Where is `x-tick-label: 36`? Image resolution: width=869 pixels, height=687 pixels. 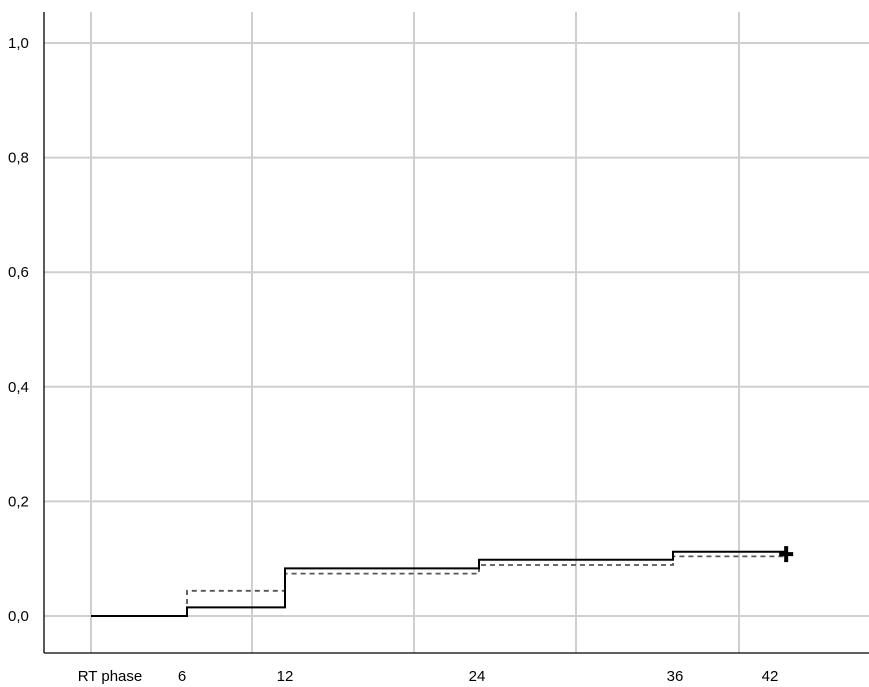
x-tick-label: 36 is located at coordinates (675, 676).